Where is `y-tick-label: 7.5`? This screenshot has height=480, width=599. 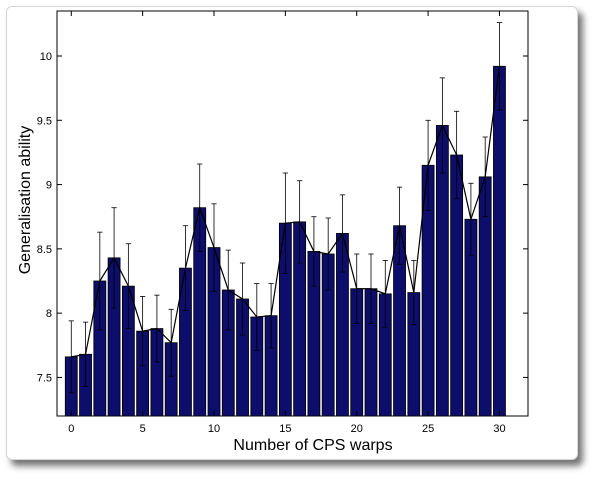
y-tick-label: 7.5 is located at coordinates (44, 378).